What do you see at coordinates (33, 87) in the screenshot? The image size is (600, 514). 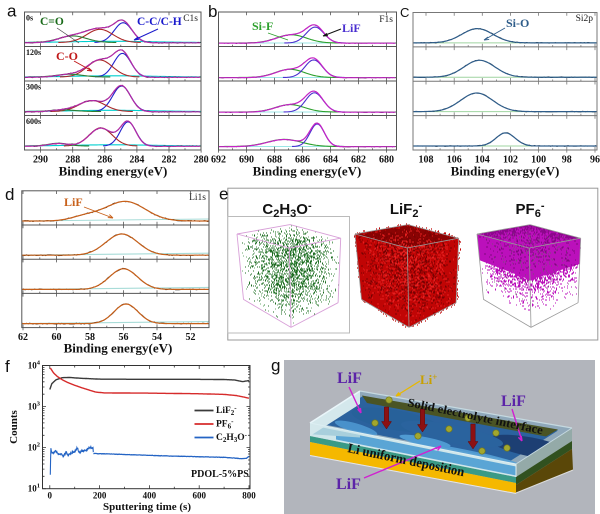 I see `svg-text: 300s` at bounding box center [33, 87].